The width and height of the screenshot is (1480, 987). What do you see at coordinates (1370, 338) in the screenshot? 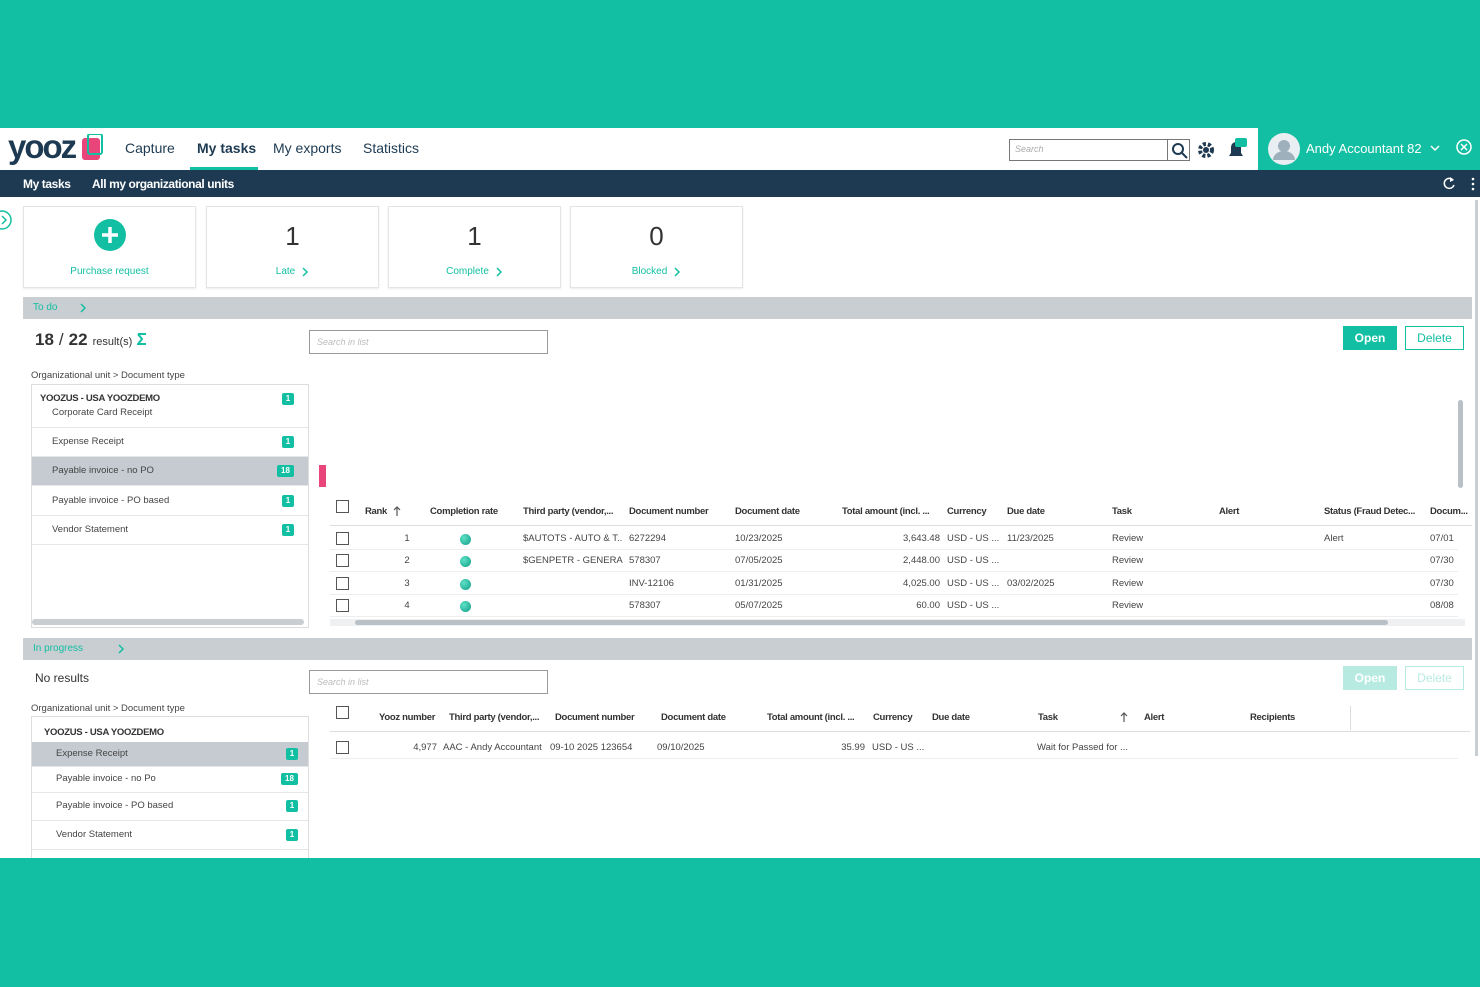
I see `open-button: Open` at bounding box center [1370, 338].